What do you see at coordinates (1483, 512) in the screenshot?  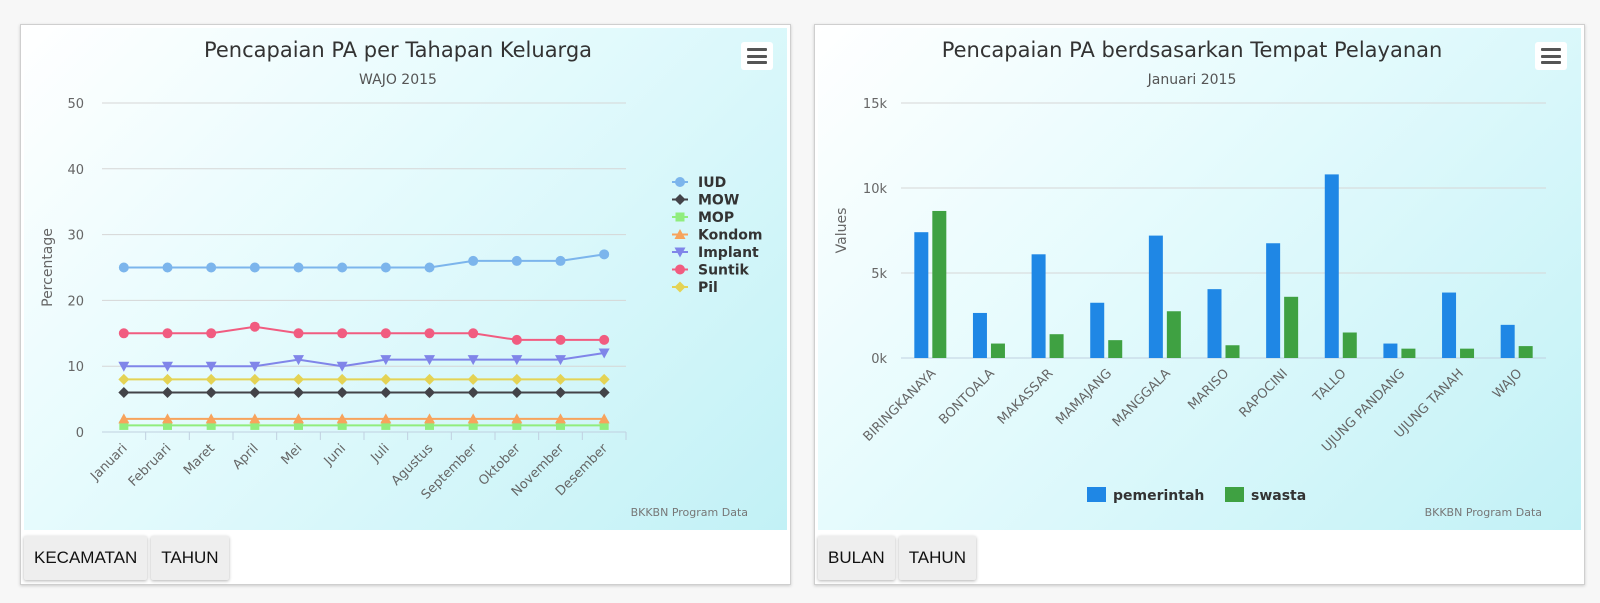 I see `chart-credits: BKKBN Program Data` at bounding box center [1483, 512].